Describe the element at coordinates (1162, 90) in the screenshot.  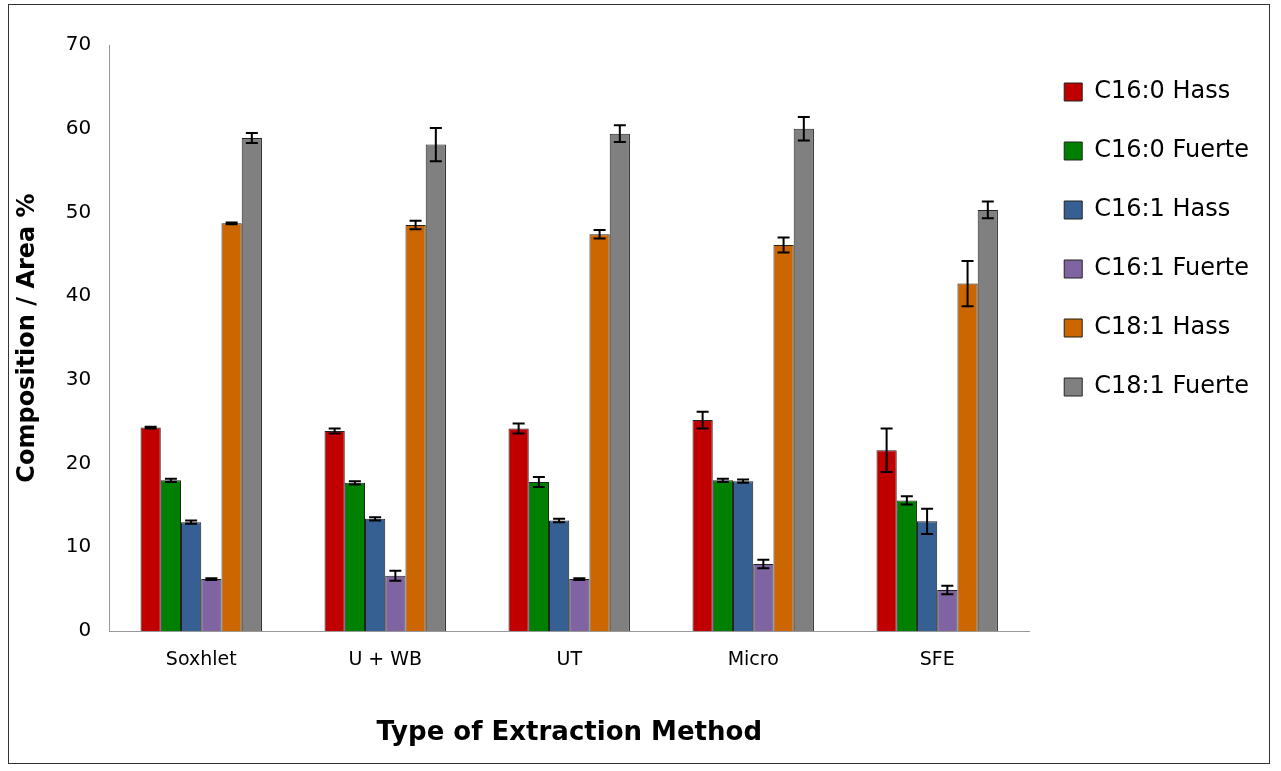
I see `legend-label: C16:0 Hass` at that location.